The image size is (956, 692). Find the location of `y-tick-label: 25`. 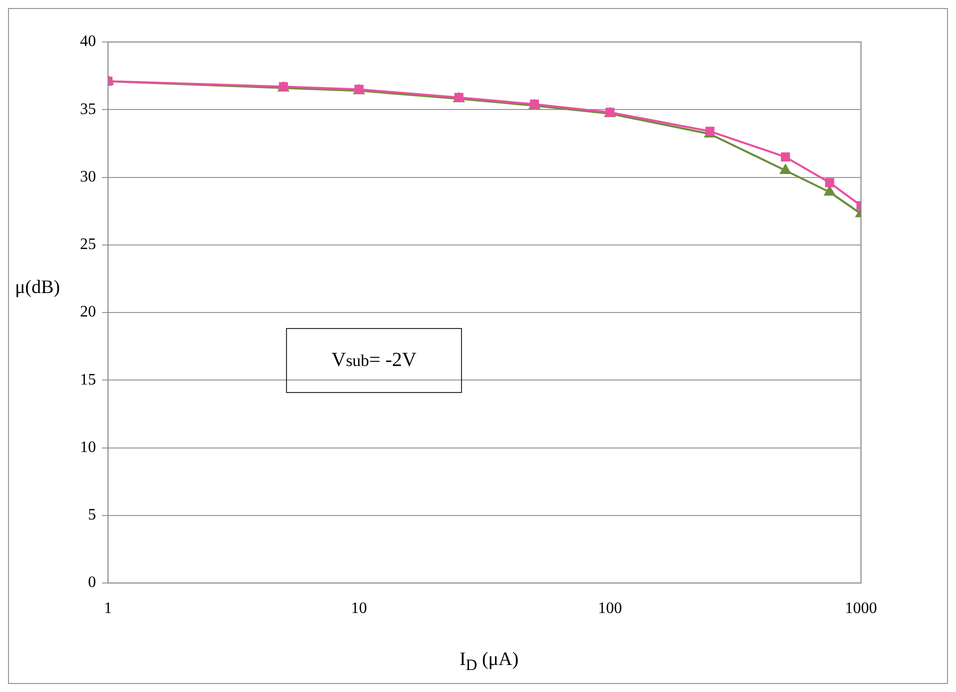

y-tick-label: 25 is located at coordinates (88, 245).